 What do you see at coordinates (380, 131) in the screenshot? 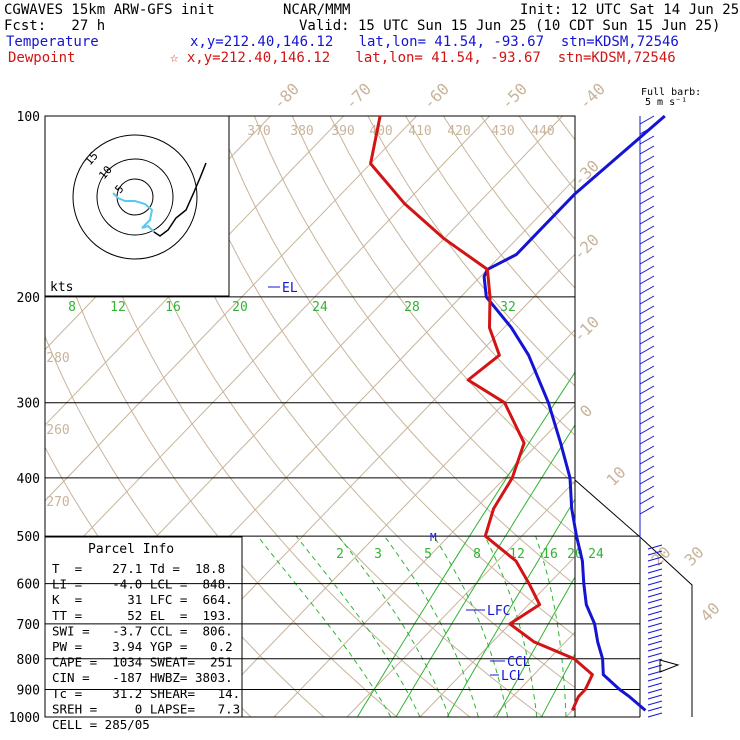
I see `theta-label: 400` at bounding box center [380, 131].